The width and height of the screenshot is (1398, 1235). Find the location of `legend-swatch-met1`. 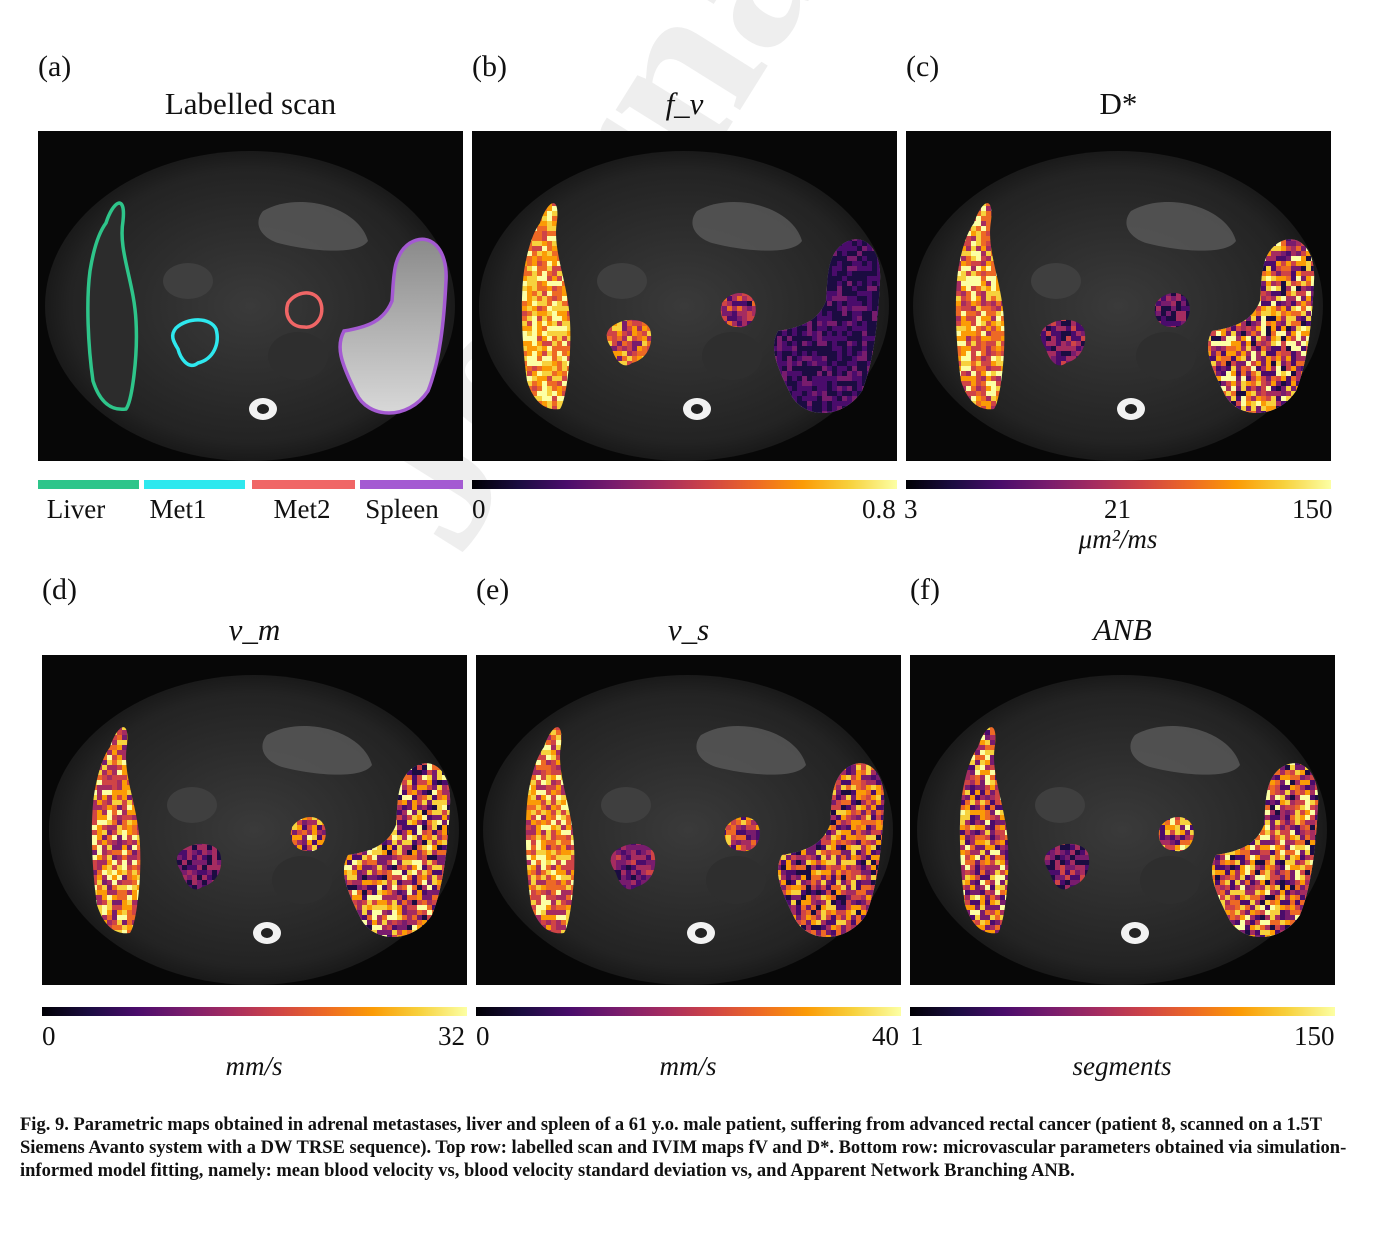

legend-swatch-met1 is located at coordinates (194, 484).